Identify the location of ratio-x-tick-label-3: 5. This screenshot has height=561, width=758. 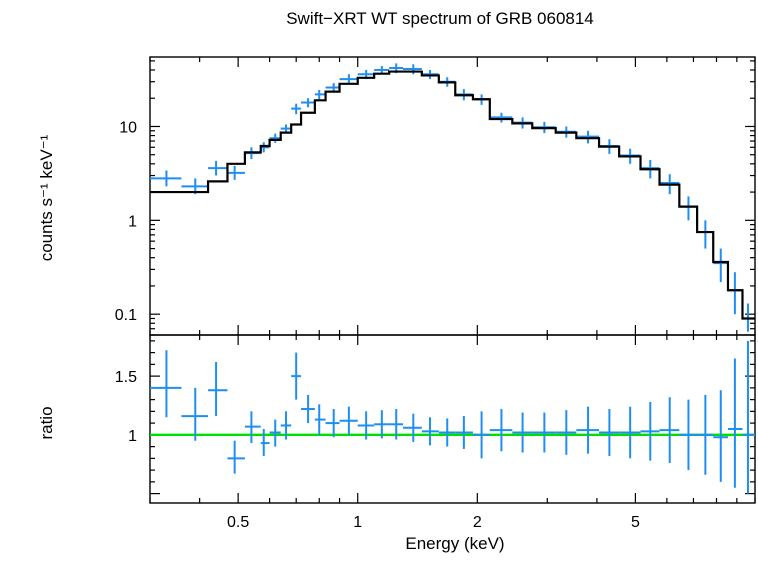
(635, 522).